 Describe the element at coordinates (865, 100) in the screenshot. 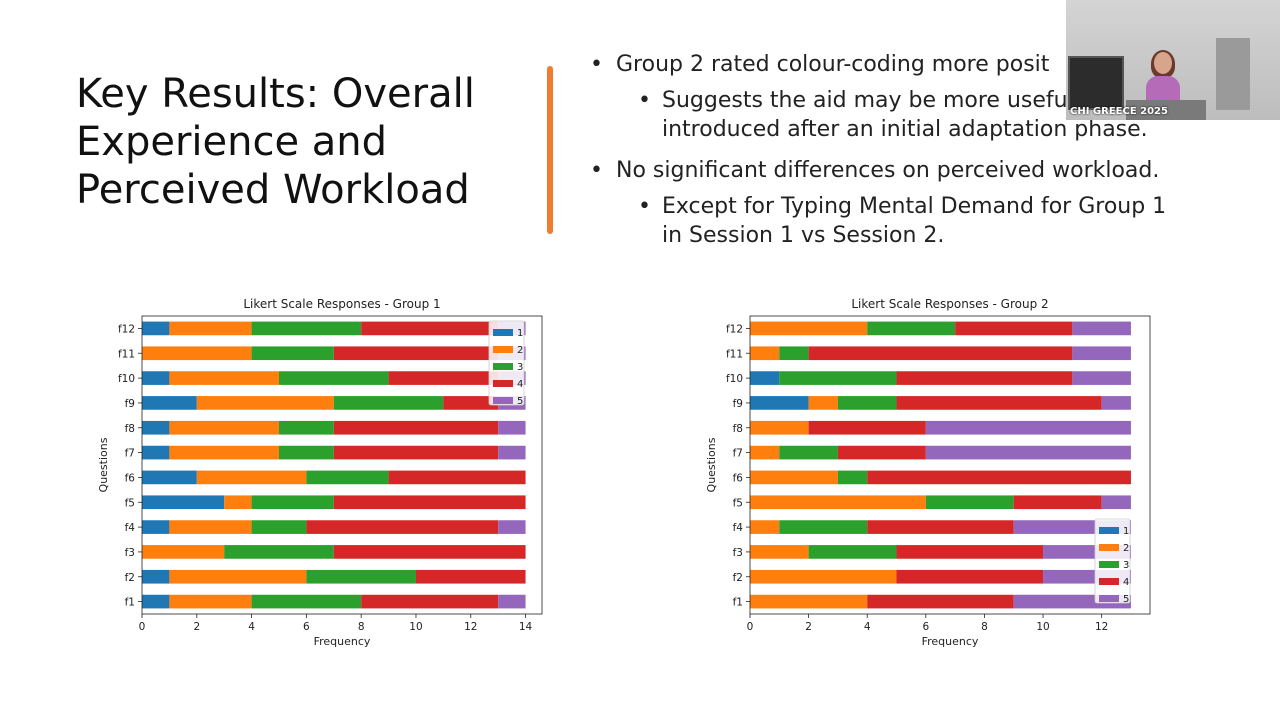

I see `bullet-1-sub-line-1: Suggests the aid may be more usefu` at that location.